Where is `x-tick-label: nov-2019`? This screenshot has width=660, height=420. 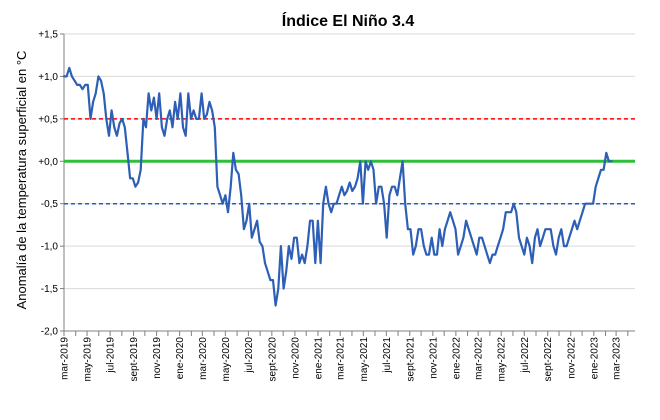
x-tick-label: nov-2019 is located at coordinates (157, 358).